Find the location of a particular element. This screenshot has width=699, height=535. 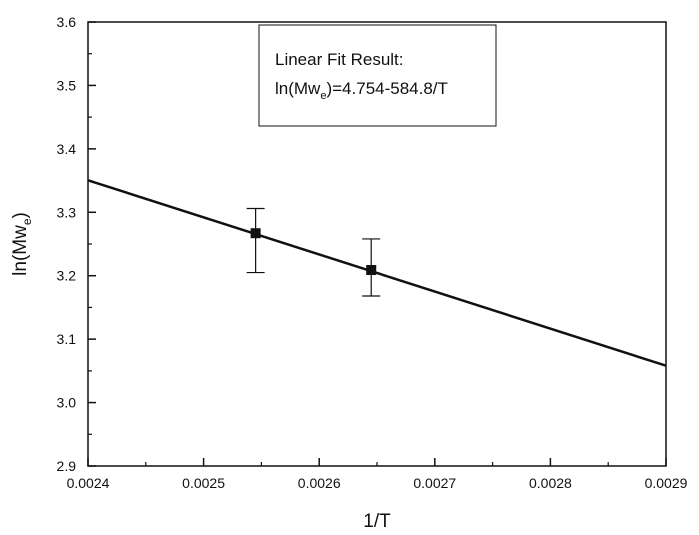

fit-annotation-line1: Linear Fit Result: is located at coordinates (339, 59).